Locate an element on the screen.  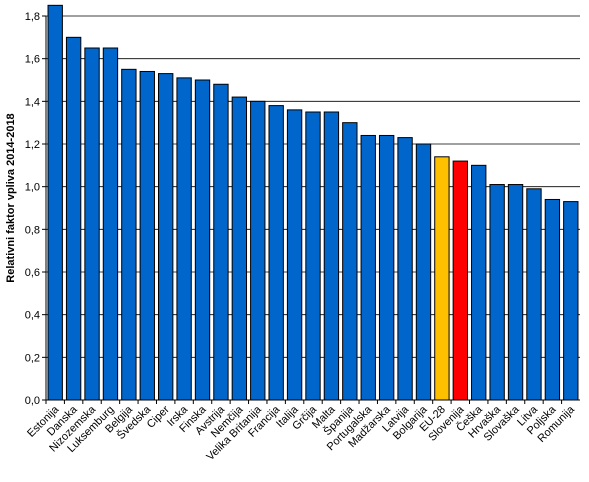
y-tick-label: 0,6 is located at coordinates (32, 273).